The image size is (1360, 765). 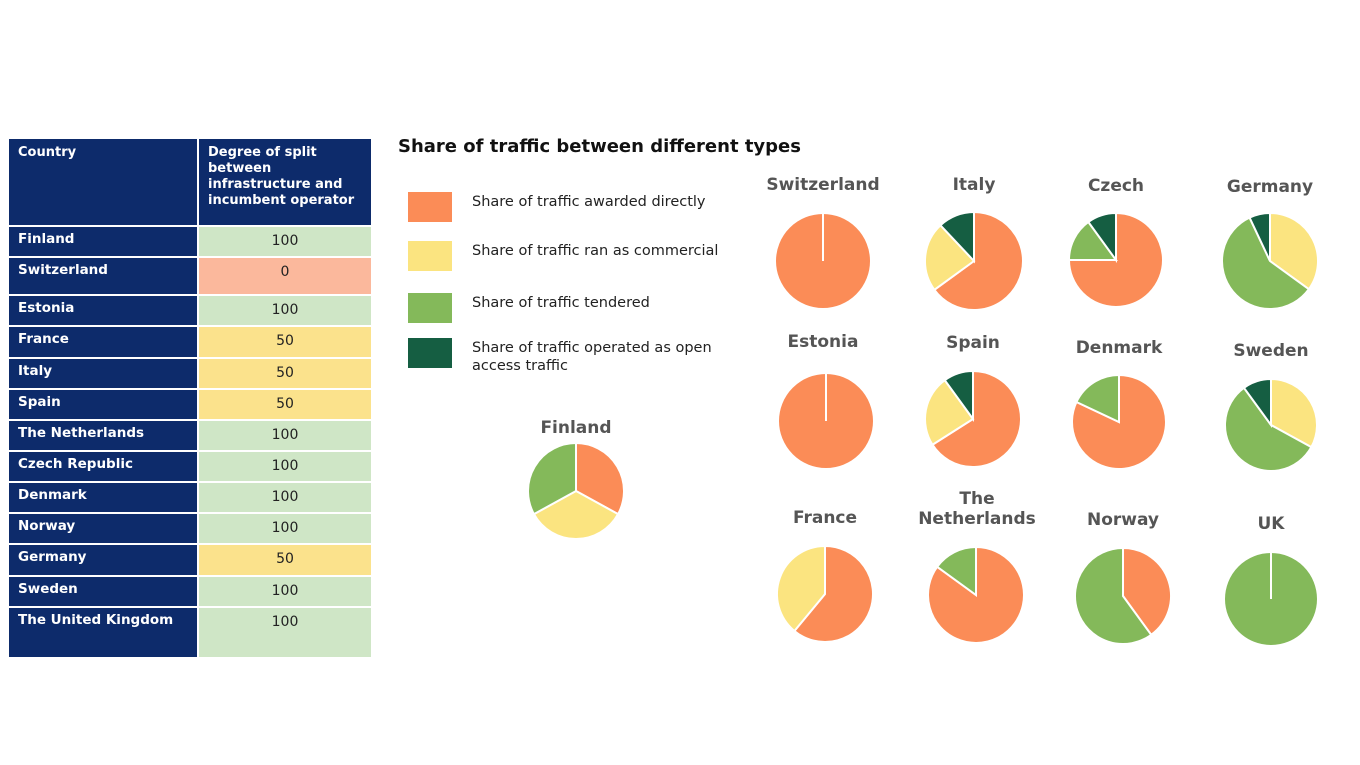 I want to click on legend-label-commercial: Share of traffic ran as commercial, so click(x=595, y=251).